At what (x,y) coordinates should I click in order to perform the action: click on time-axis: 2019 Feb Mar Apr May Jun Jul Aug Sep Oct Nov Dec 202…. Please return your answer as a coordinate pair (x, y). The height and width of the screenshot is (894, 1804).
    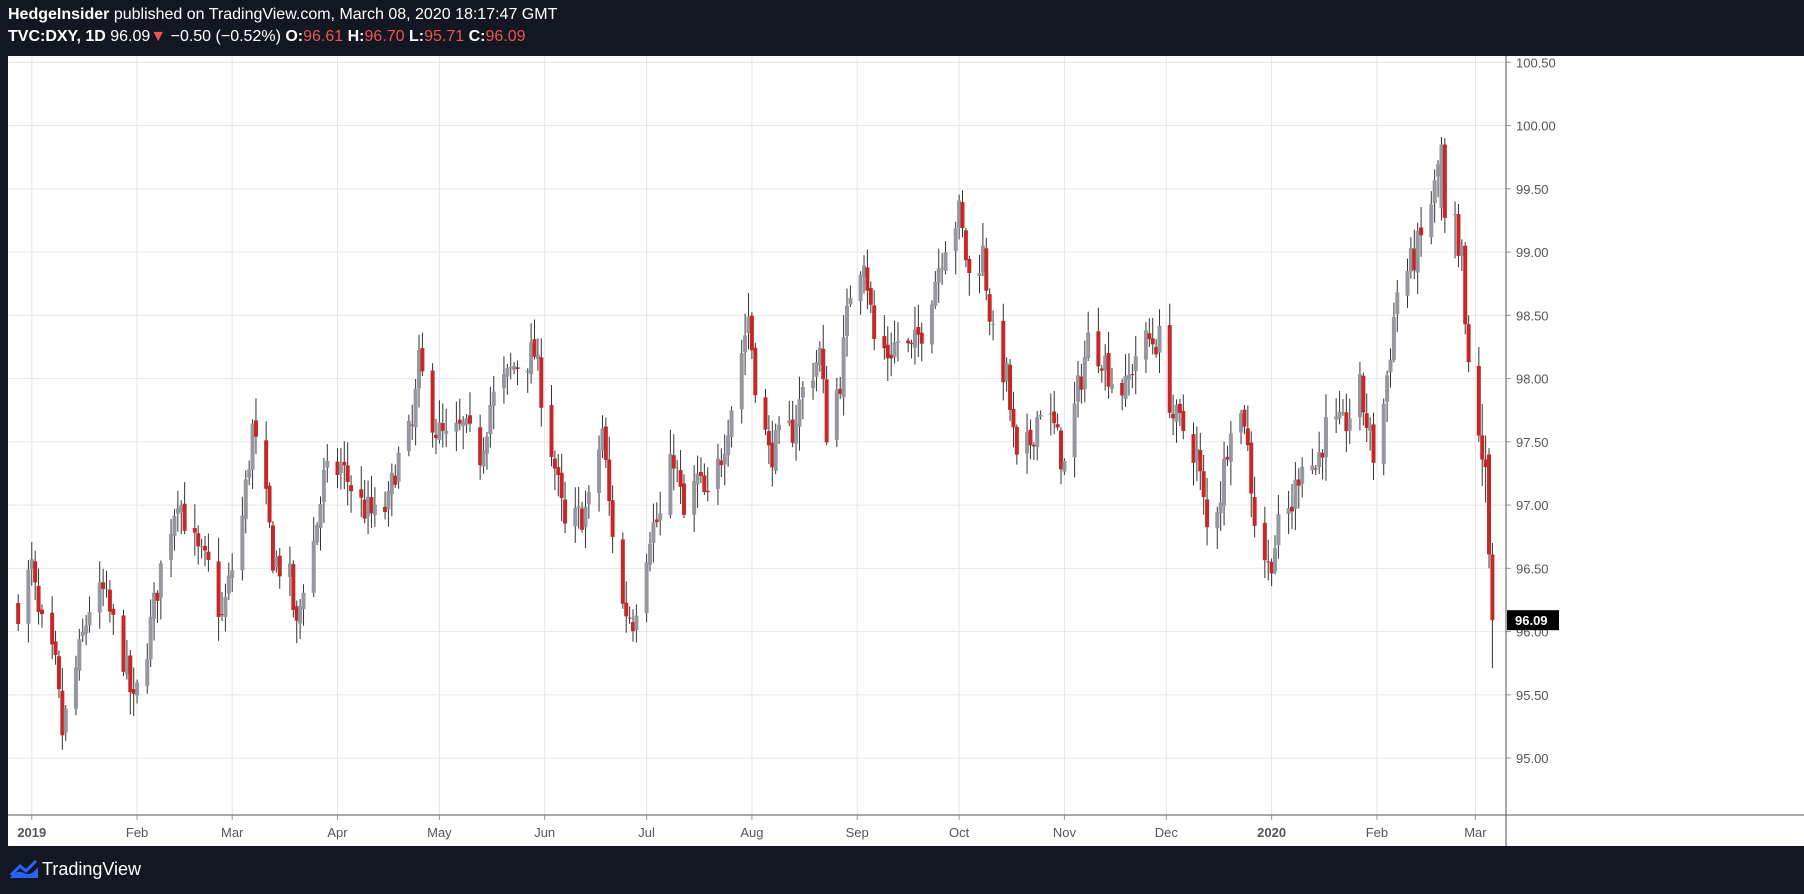
    Looking at the image, I should click on (906, 827).